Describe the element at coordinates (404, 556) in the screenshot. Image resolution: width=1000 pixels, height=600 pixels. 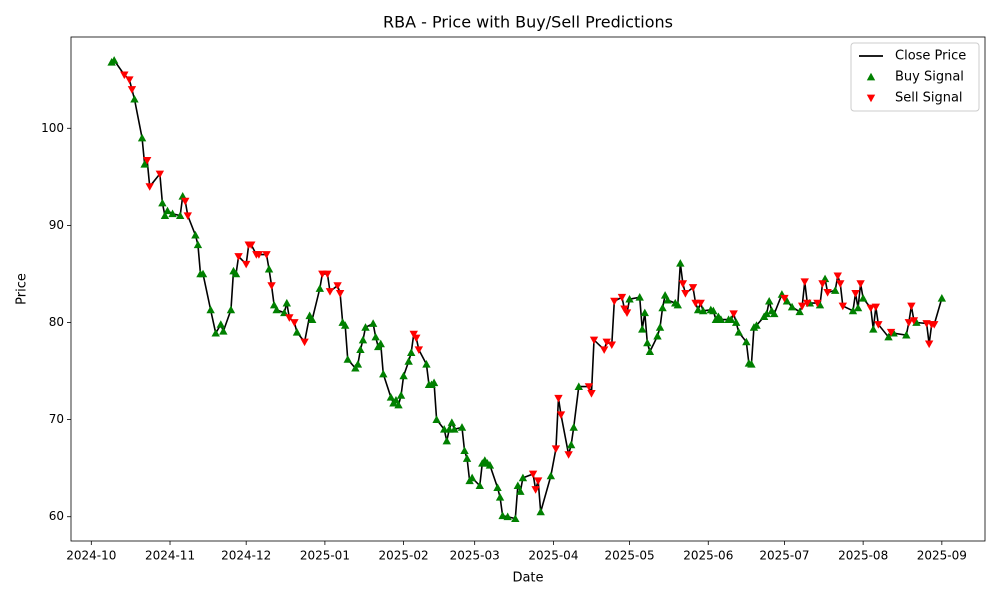
I see `x-tick-label: 2025-02` at that location.